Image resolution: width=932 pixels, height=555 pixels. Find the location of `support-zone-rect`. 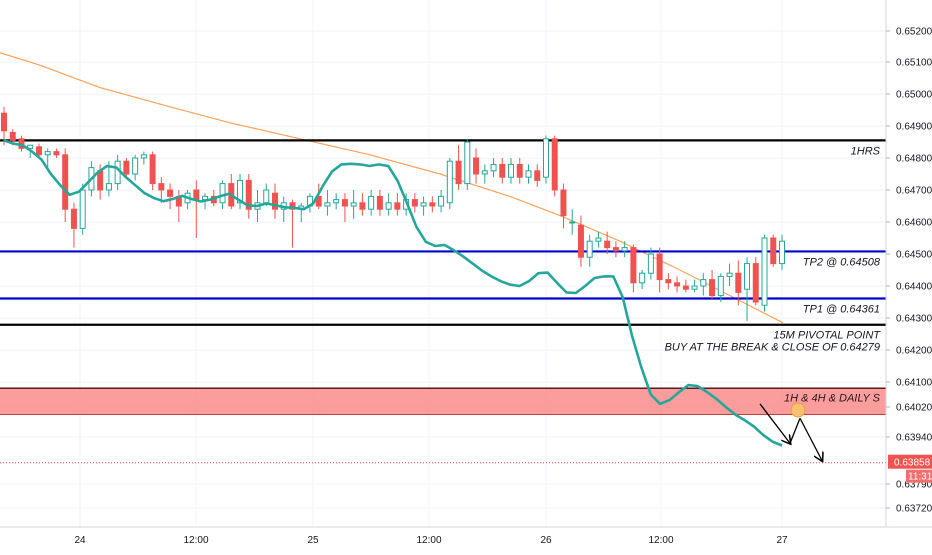

support-zone-rect is located at coordinates (443, 401).